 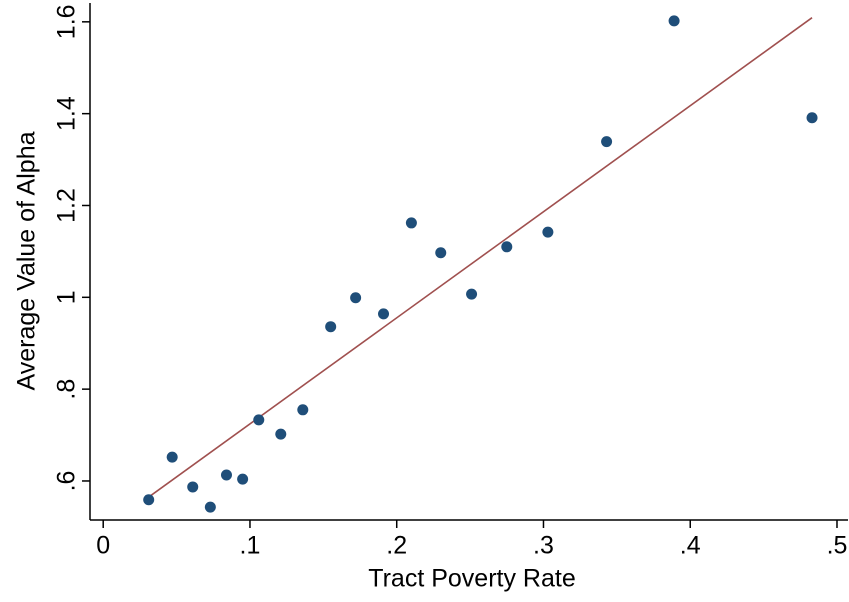 What do you see at coordinates (103, 546) in the screenshot?
I see `x-tick-label: 0` at bounding box center [103, 546].